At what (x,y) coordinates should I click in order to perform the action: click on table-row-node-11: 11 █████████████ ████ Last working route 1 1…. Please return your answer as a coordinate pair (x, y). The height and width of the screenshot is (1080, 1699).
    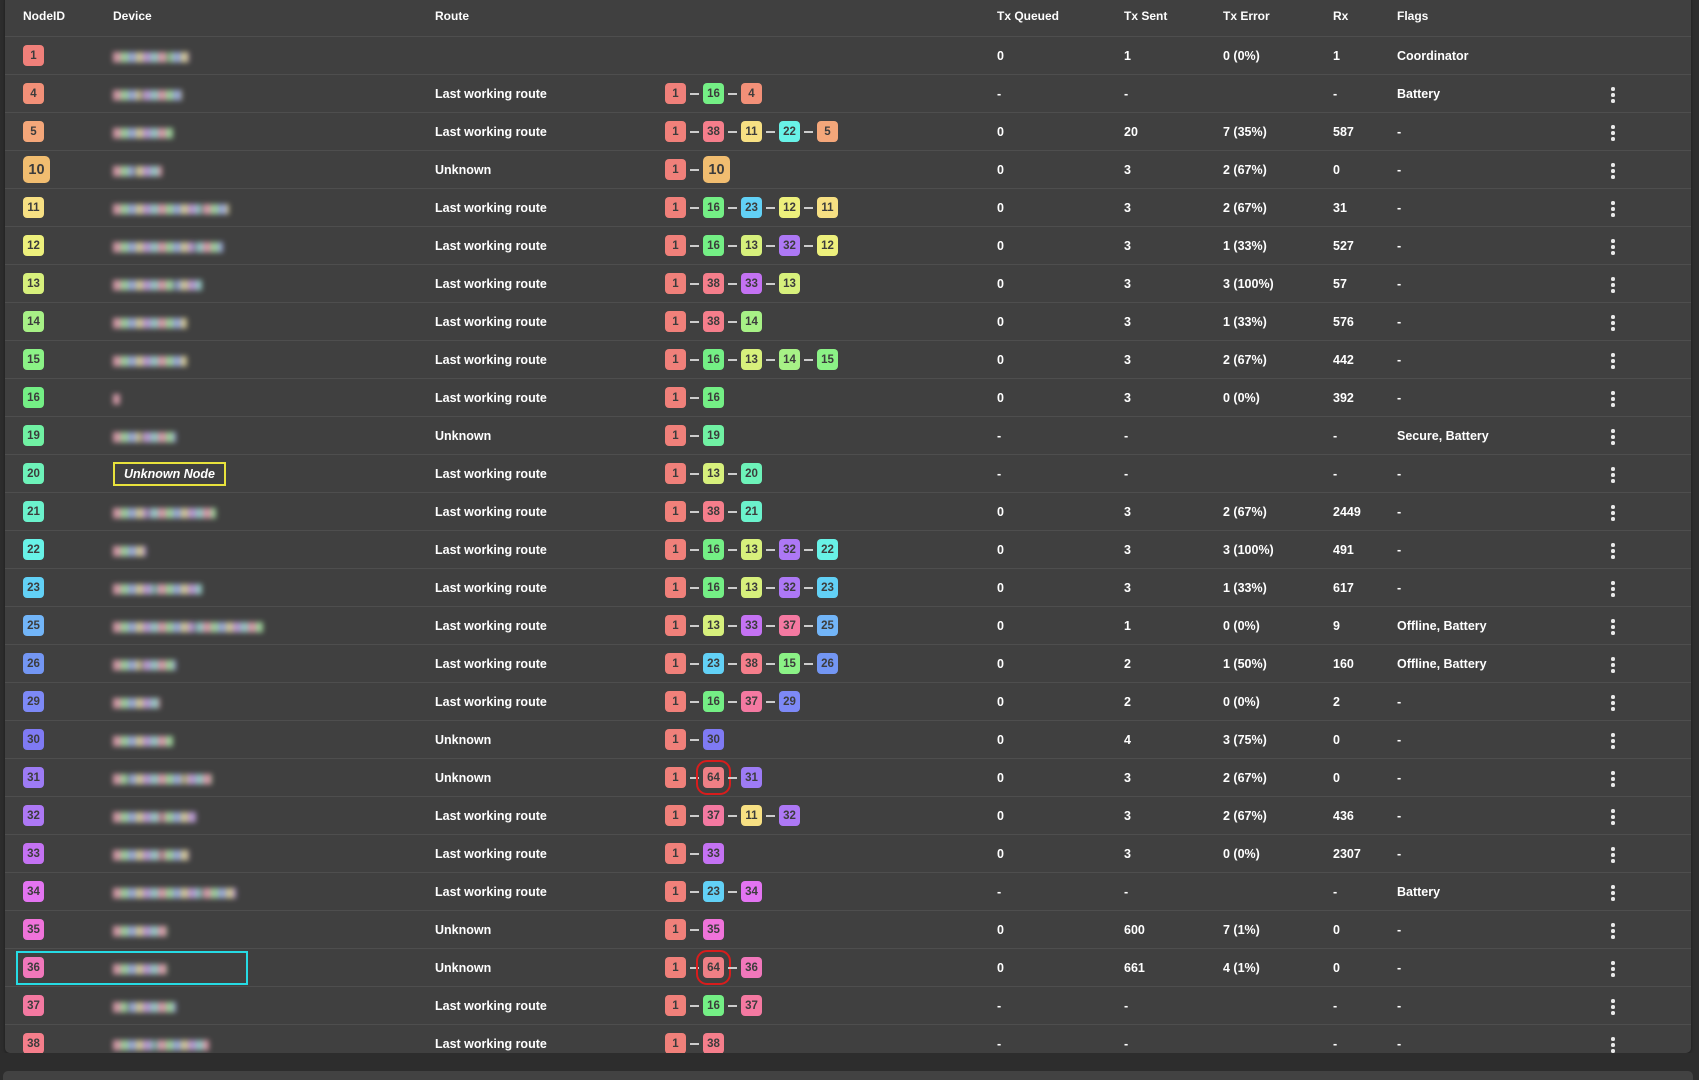
    Looking at the image, I should click on (848, 208).